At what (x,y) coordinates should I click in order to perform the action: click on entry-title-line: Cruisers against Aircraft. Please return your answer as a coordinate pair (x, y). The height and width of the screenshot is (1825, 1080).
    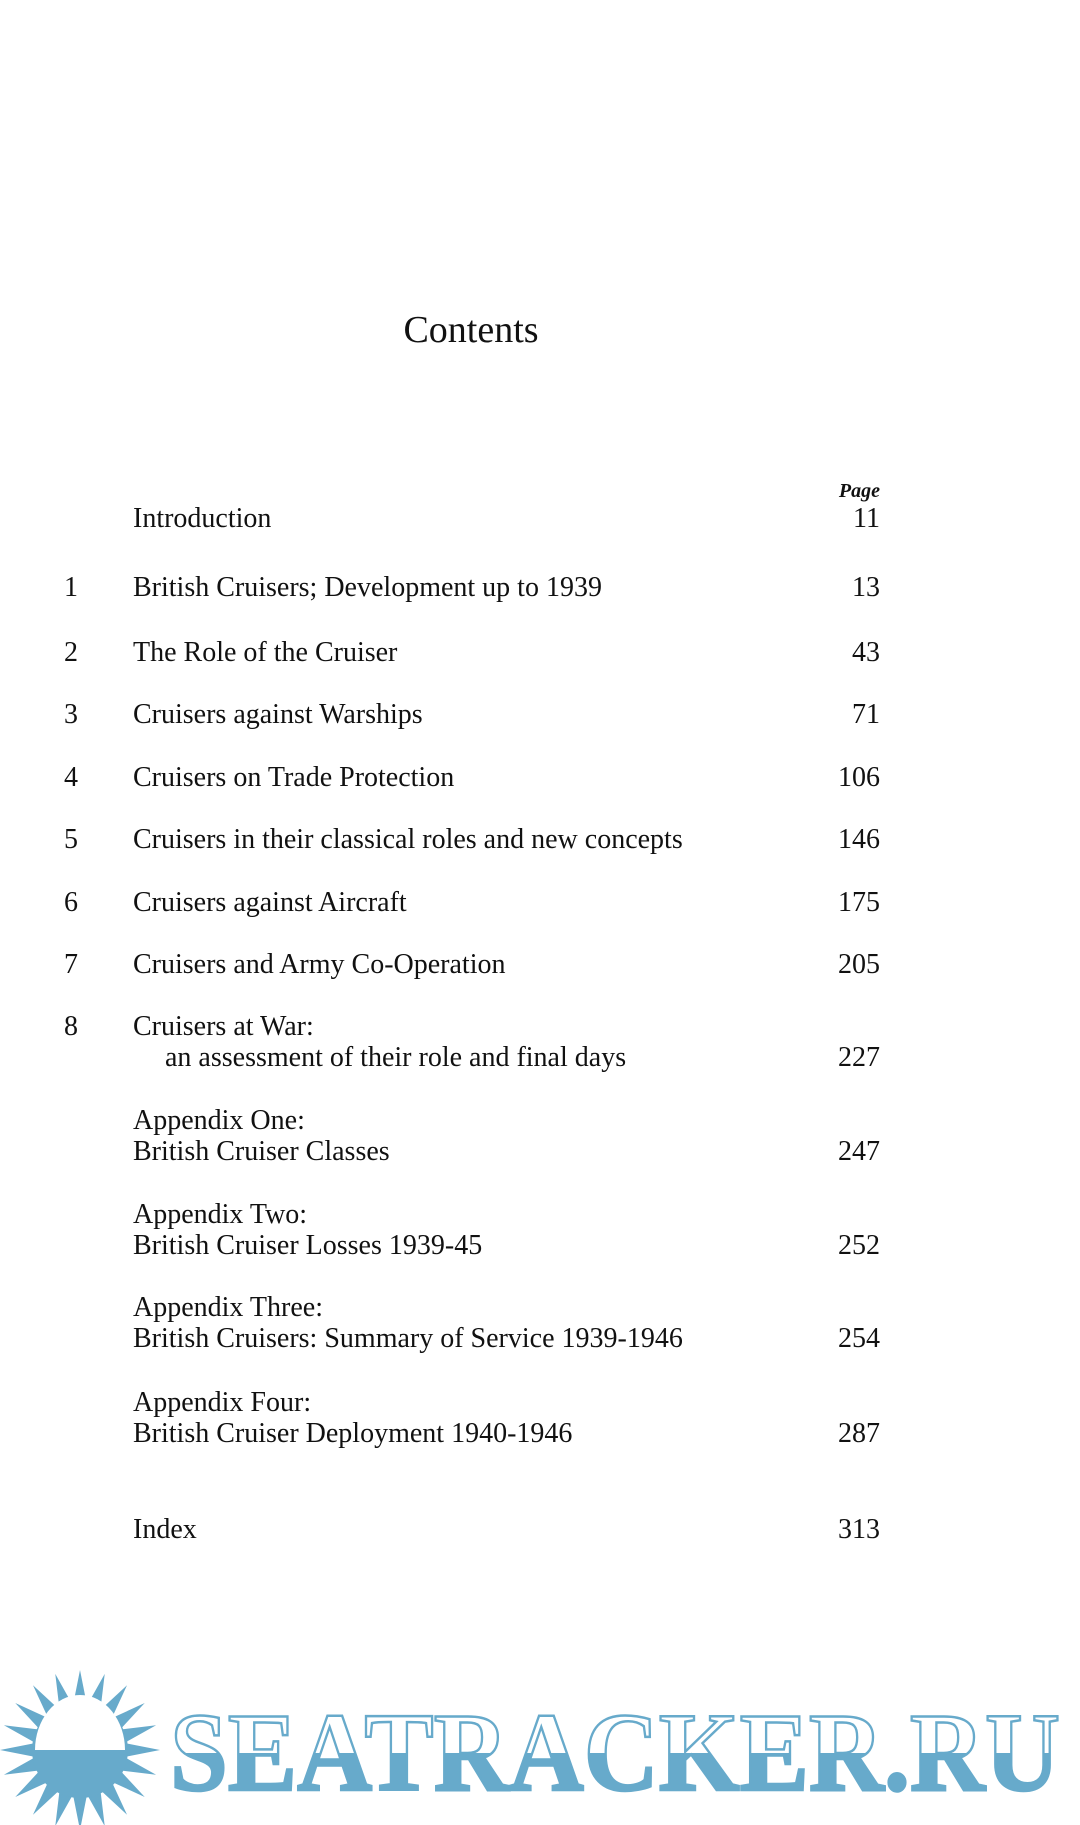
    Looking at the image, I should click on (270, 902).